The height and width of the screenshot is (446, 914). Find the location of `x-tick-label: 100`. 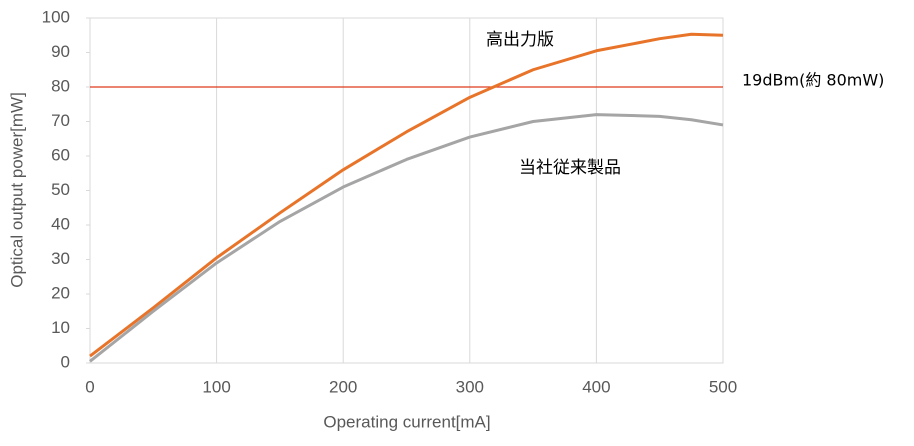

x-tick-label: 100 is located at coordinates (216, 386).